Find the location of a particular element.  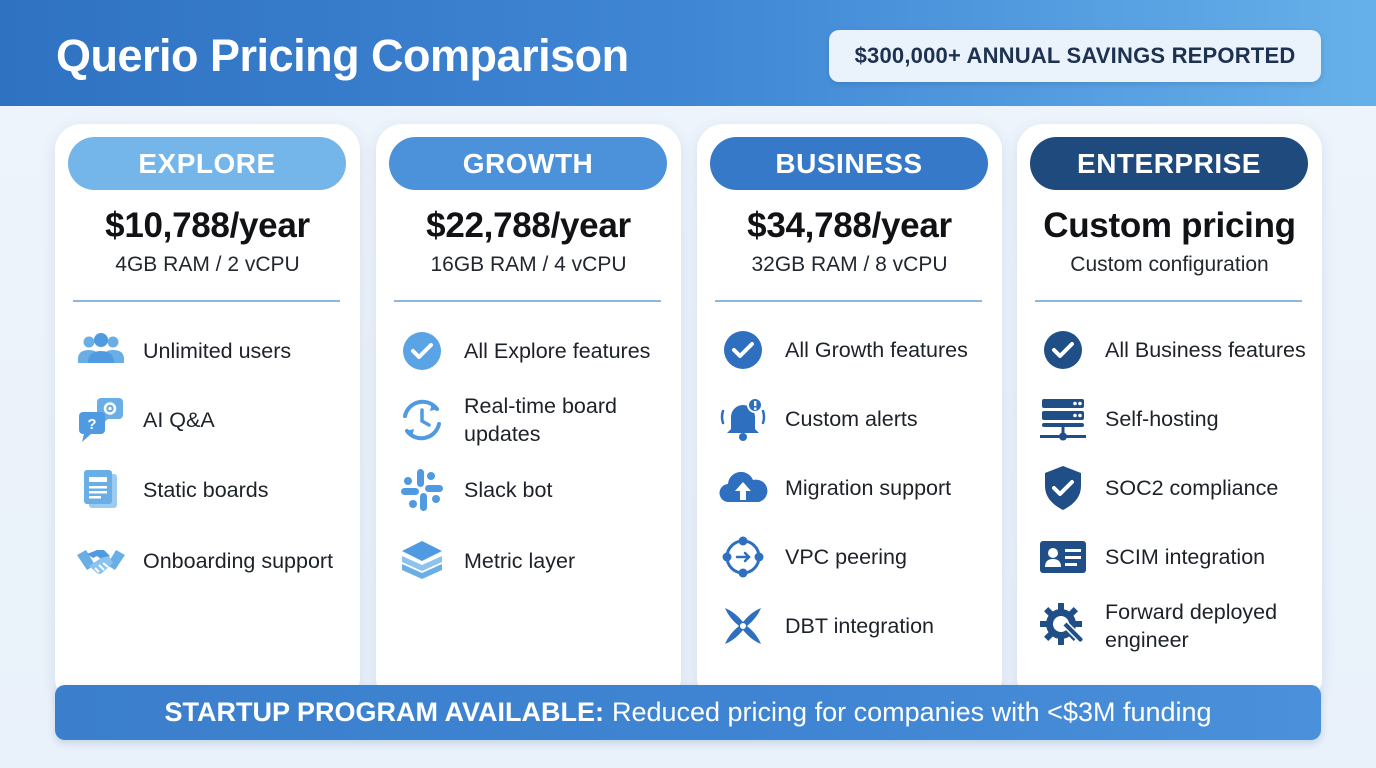

feature-label: Metric layer is located at coordinates (520, 561).